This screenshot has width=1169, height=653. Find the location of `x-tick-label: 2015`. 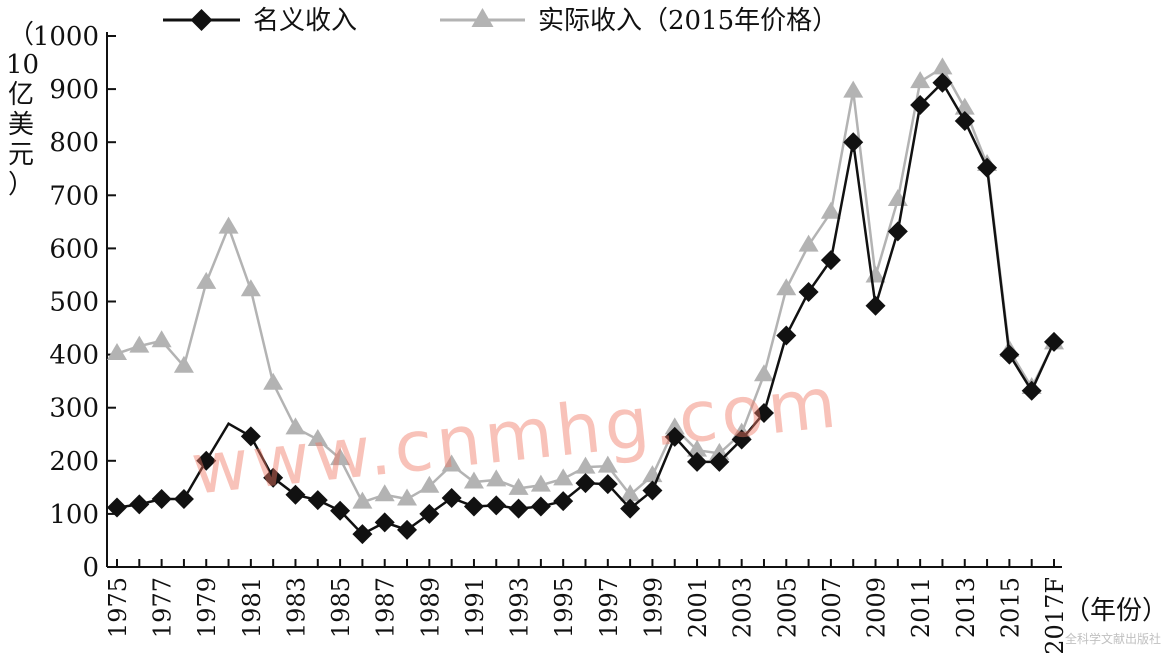

x-tick-label: 2015 is located at coordinates (1010, 607).